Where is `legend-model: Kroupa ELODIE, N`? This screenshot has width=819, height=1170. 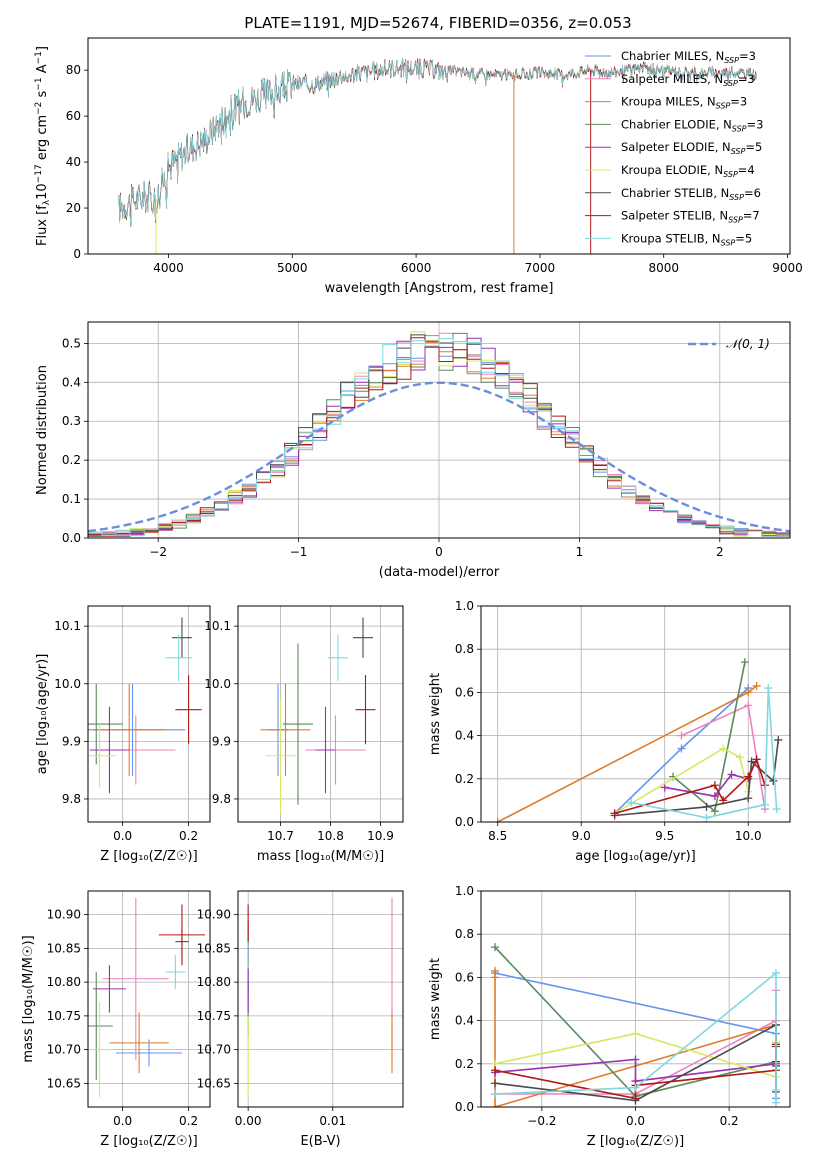
legend-model: Kroupa ELODIE, N is located at coordinates (672, 170).